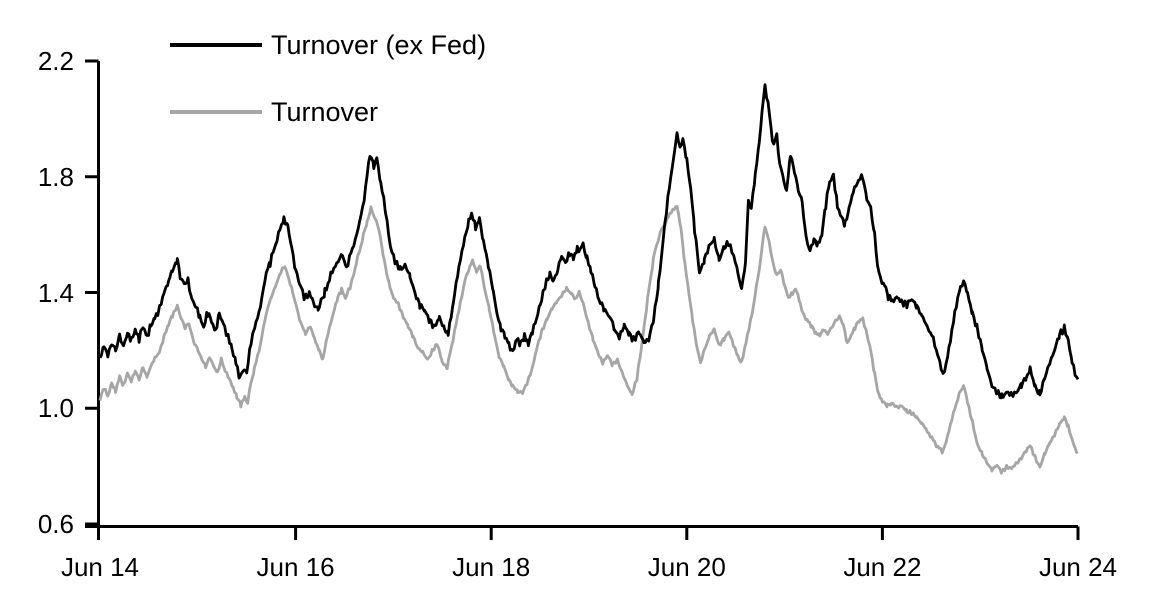 This screenshot has height=597, width=1152. Describe the element at coordinates (379, 45) in the screenshot. I see `legend-label-turnover-ex-fed: Turnover (ex Fed)` at that location.